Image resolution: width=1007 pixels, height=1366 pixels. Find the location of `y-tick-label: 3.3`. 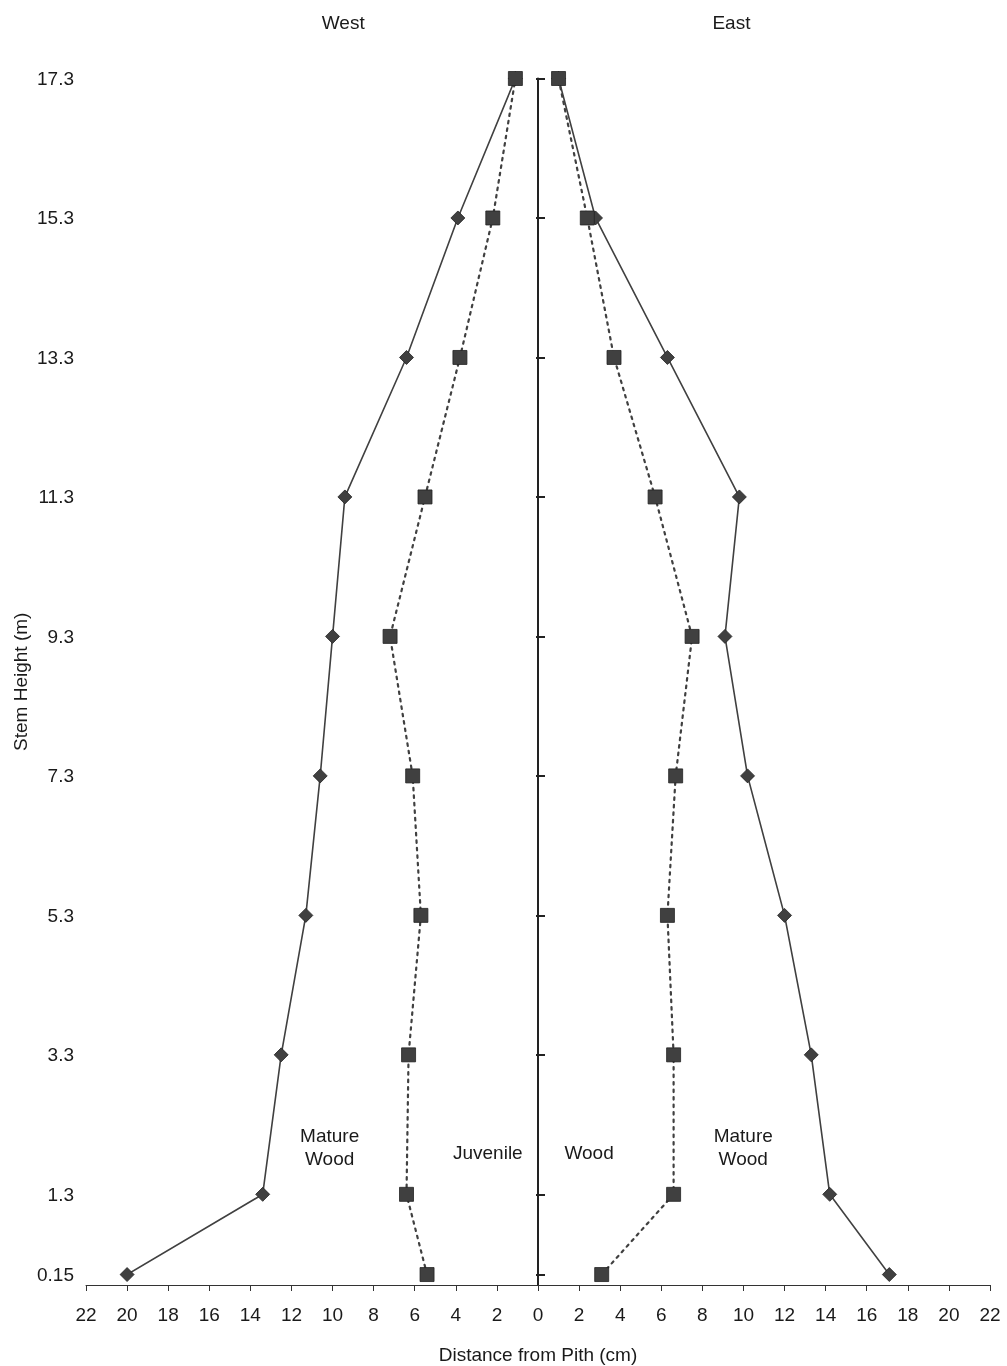

y-tick-label: 3.3 is located at coordinates (60, 1055).